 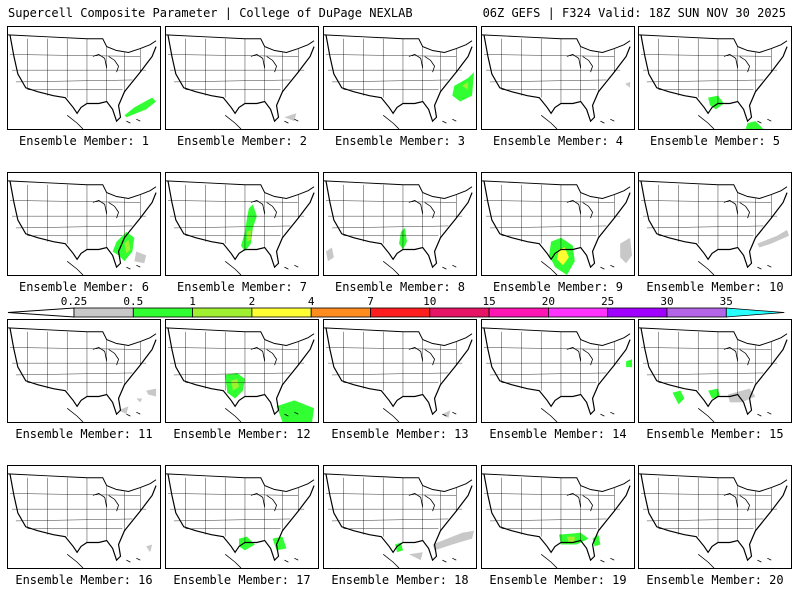 What do you see at coordinates (370, 302) in the screenshot?
I see `colorbar-tick-label: 7` at bounding box center [370, 302].